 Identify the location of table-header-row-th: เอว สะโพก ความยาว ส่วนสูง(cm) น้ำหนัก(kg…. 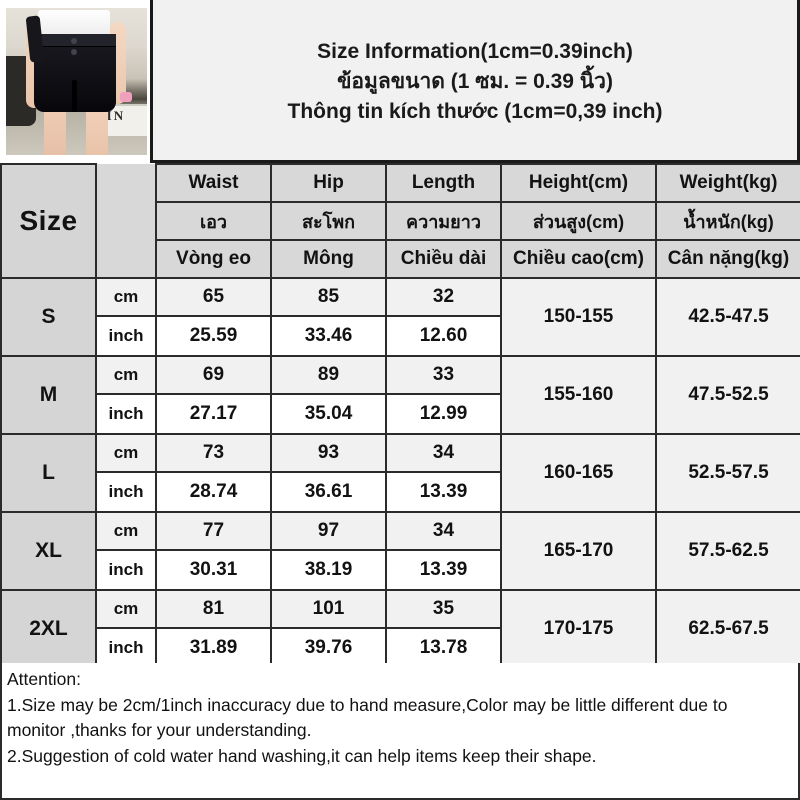
(400, 221).